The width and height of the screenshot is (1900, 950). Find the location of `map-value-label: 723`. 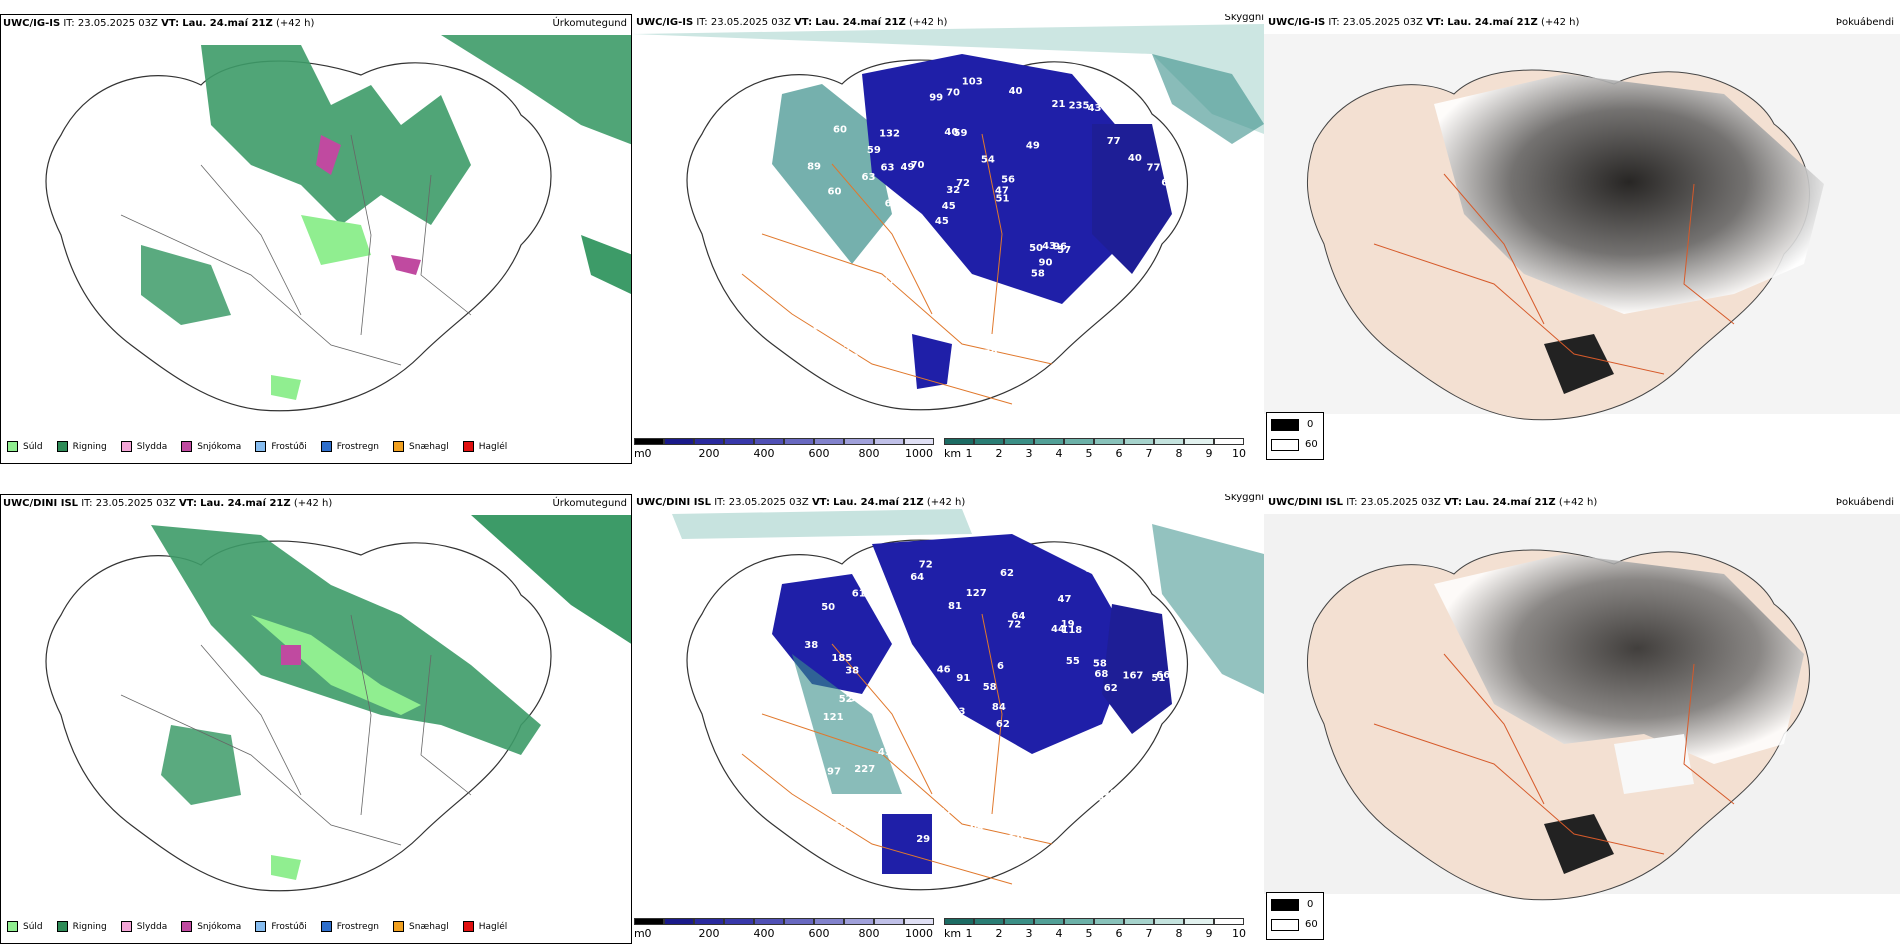

map-value-label: 723 is located at coordinates (1114, 807).